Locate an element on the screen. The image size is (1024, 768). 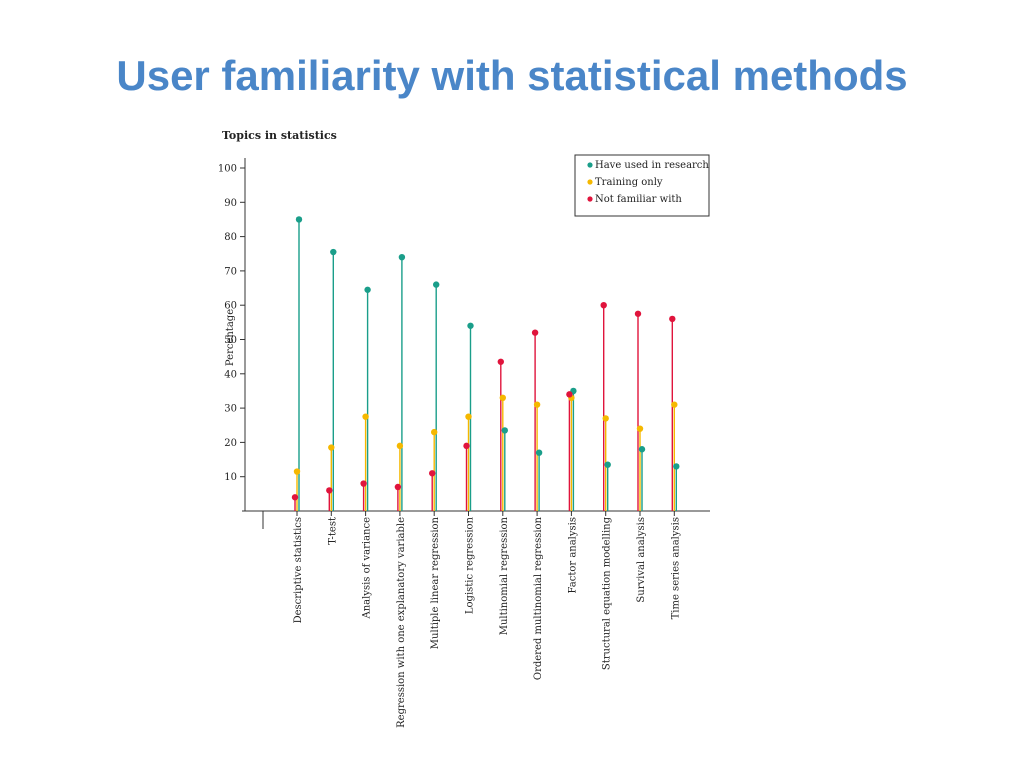
legend-marker-used is located at coordinates (590, 165).